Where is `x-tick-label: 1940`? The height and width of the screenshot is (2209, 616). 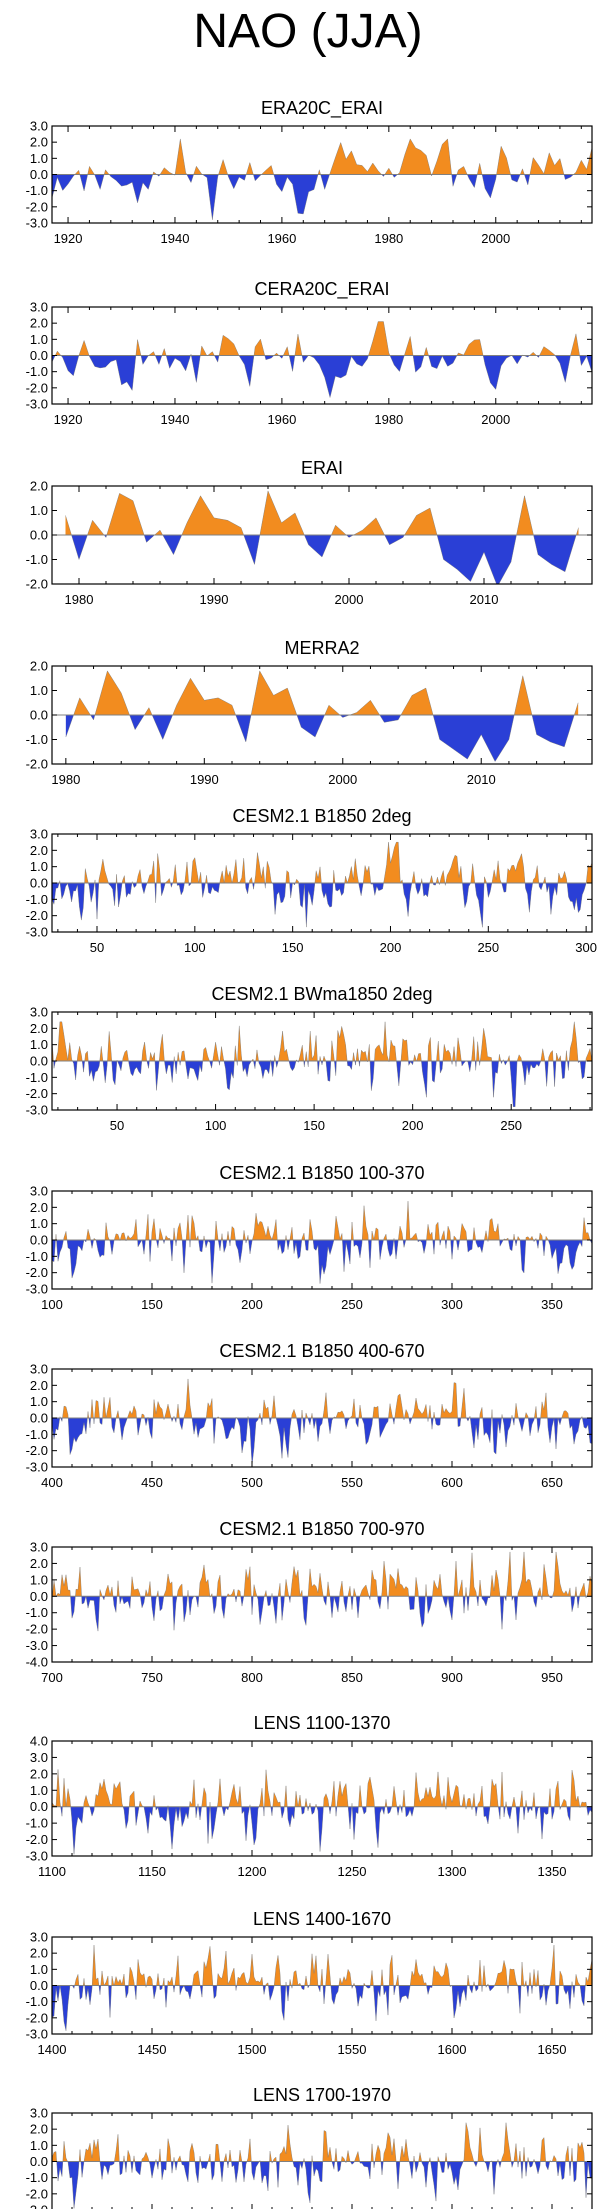 x-tick-label: 1940 is located at coordinates (175, 238).